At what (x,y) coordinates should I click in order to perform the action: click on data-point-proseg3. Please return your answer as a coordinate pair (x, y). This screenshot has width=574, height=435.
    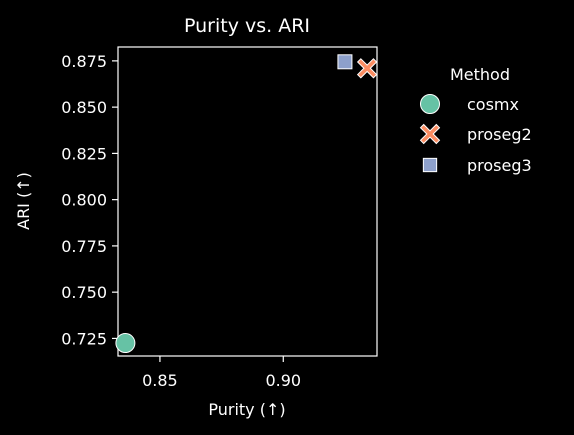
    Looking at the image, I should click on (345, 62).